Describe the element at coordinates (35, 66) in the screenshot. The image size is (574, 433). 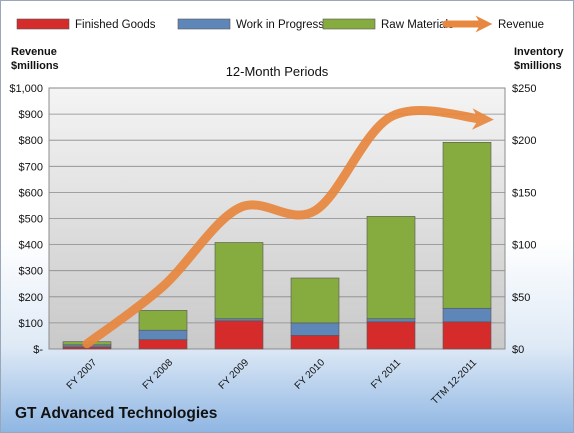
I see `y-left-title-line2: $millions` at that location.